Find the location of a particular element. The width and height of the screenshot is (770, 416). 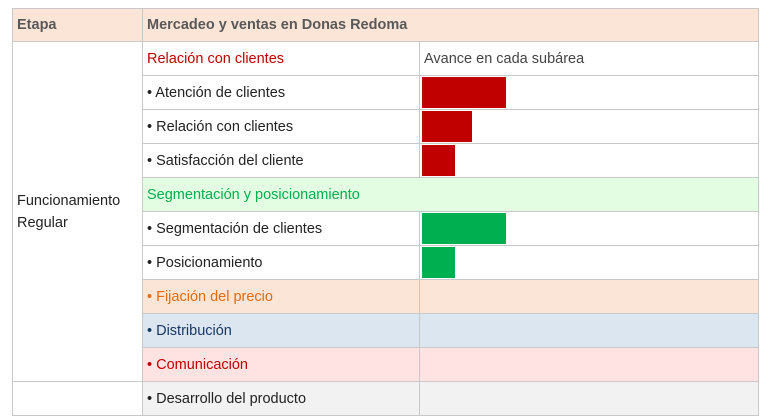

table-row: • Segmentación de clientes is located at coordinates (386, 228).